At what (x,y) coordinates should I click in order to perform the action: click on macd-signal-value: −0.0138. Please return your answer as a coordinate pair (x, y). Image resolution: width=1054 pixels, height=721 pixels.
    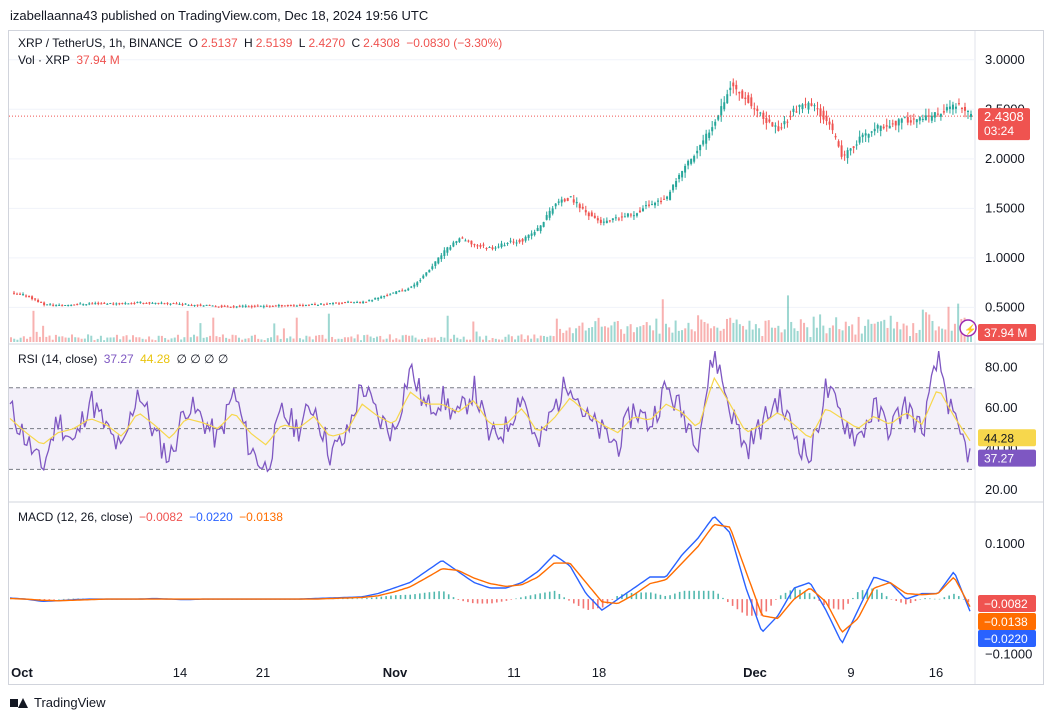
    Looking at the image, I should click on (261, 517).